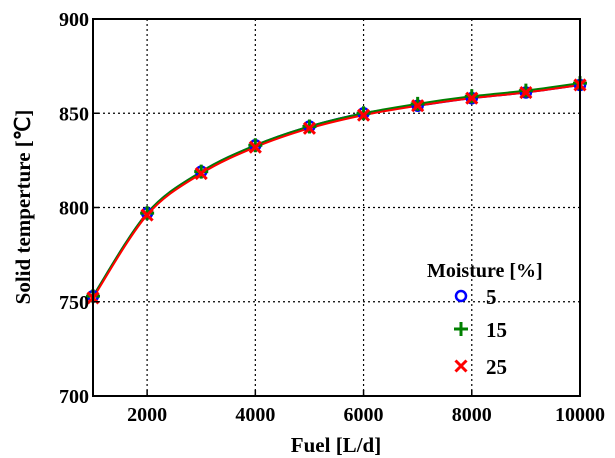 The width and height of the screenshot is (615, 458). Describe the element at coordinates (485, 319) in the screenshot. I see `legend: Moisture [%] 5 15 25` at that location.